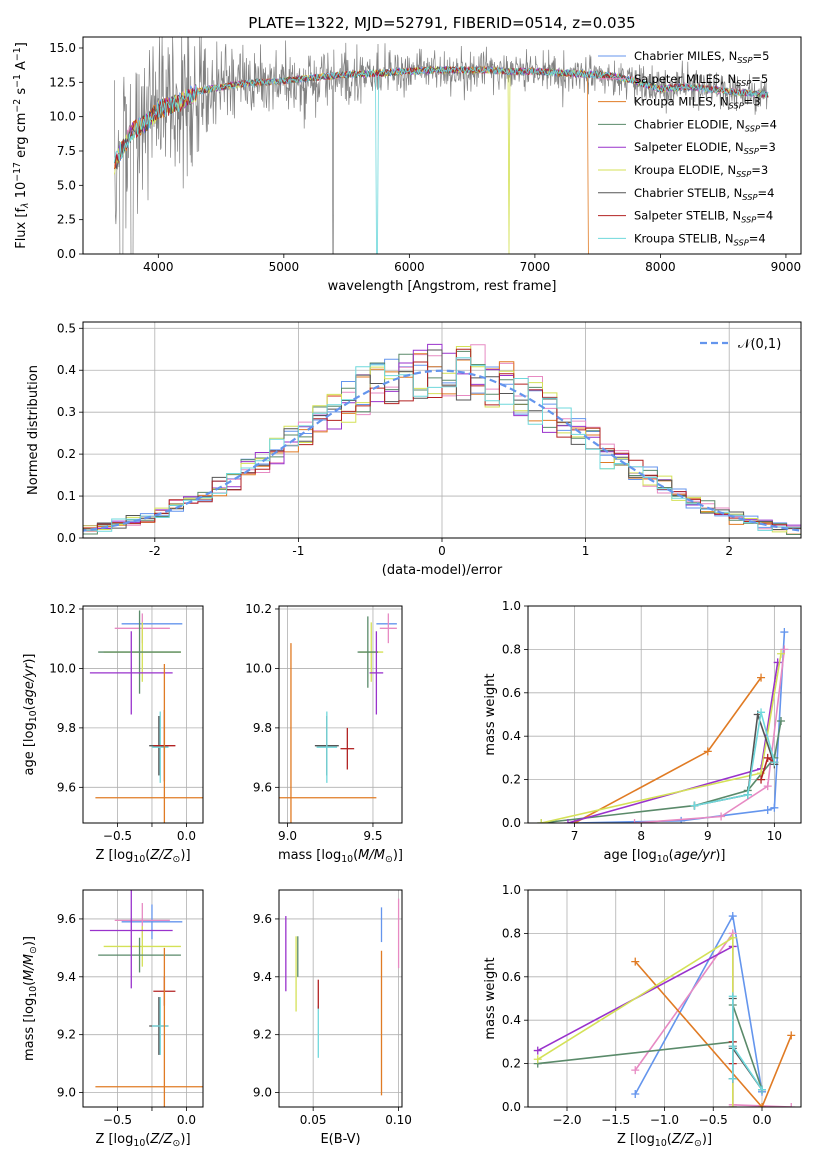 This screenshot has height=1170, width=819. I want to click on x-tick-label: 6000, so click(409, 267).